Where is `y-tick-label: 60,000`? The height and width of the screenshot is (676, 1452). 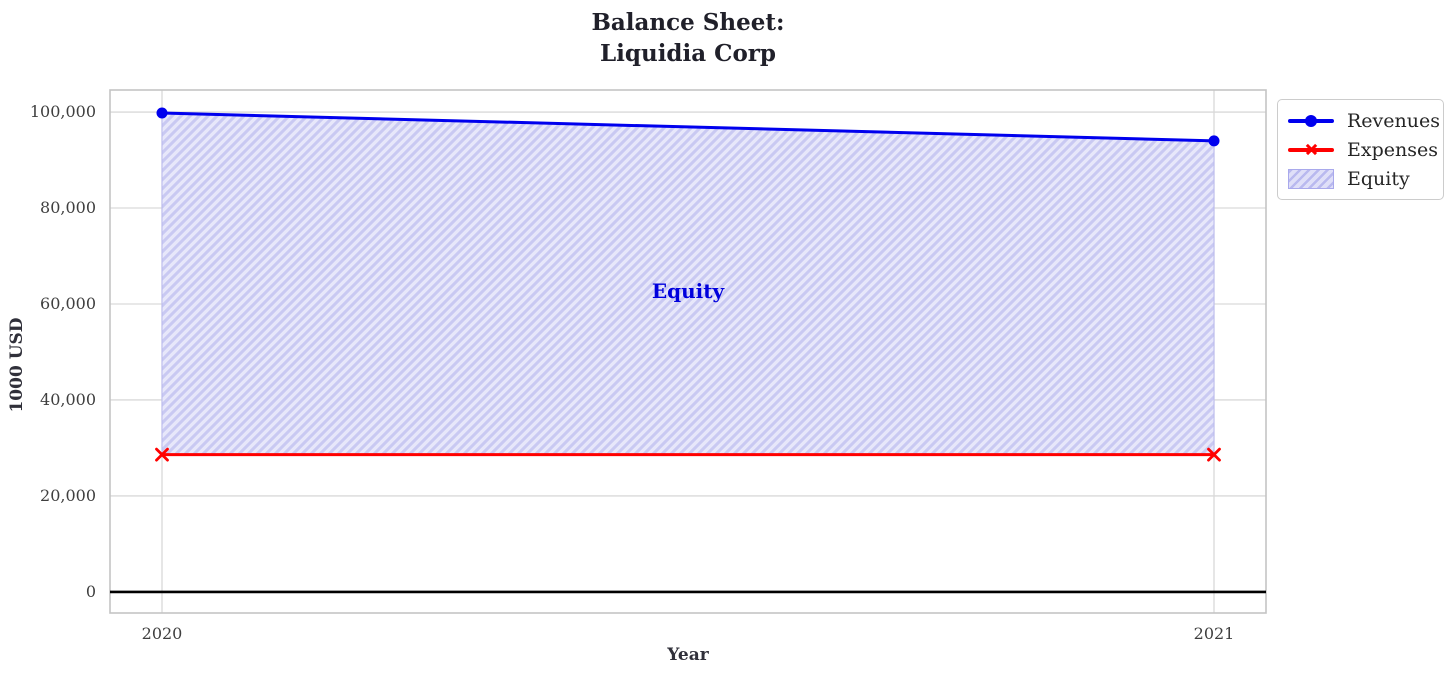 y-tick-label: 60,000 is located at coordinates (68, 303).